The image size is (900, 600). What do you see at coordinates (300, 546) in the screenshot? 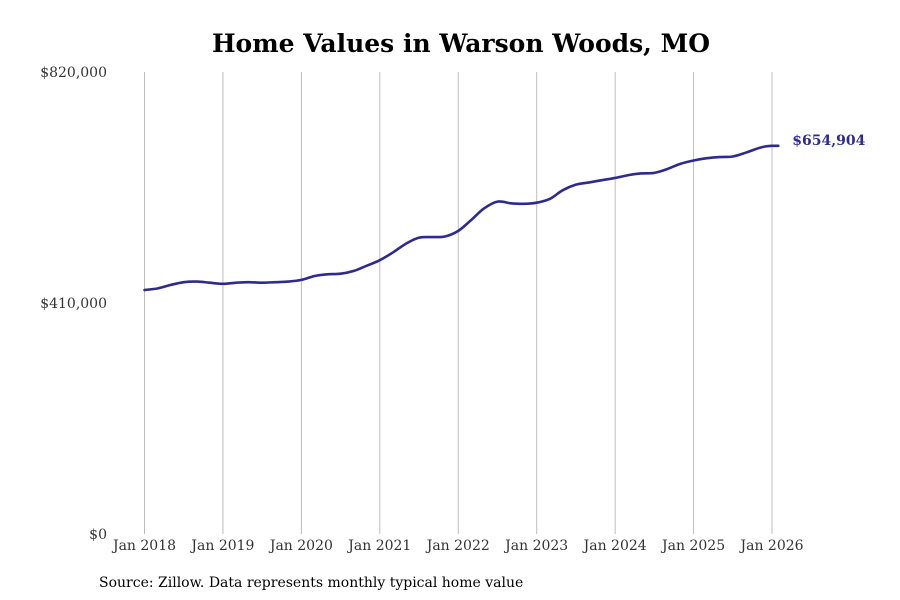
I see `x-tick-label-2: Jan 2020` at bounding box center [300, 546].